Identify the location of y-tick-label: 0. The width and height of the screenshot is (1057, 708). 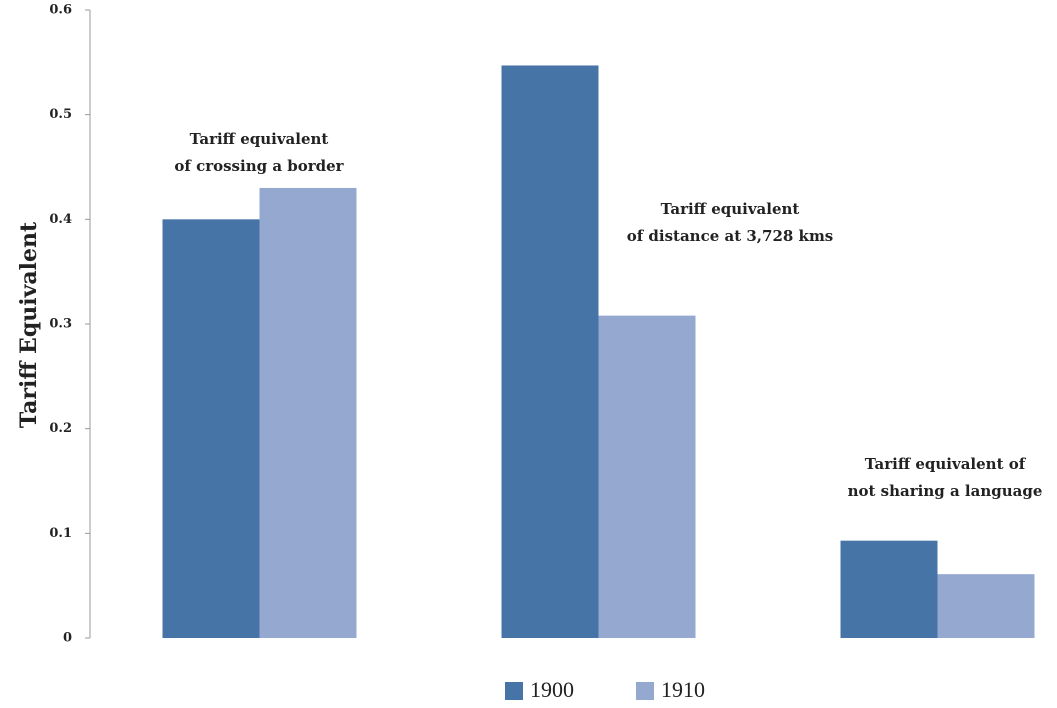
(67, 638).